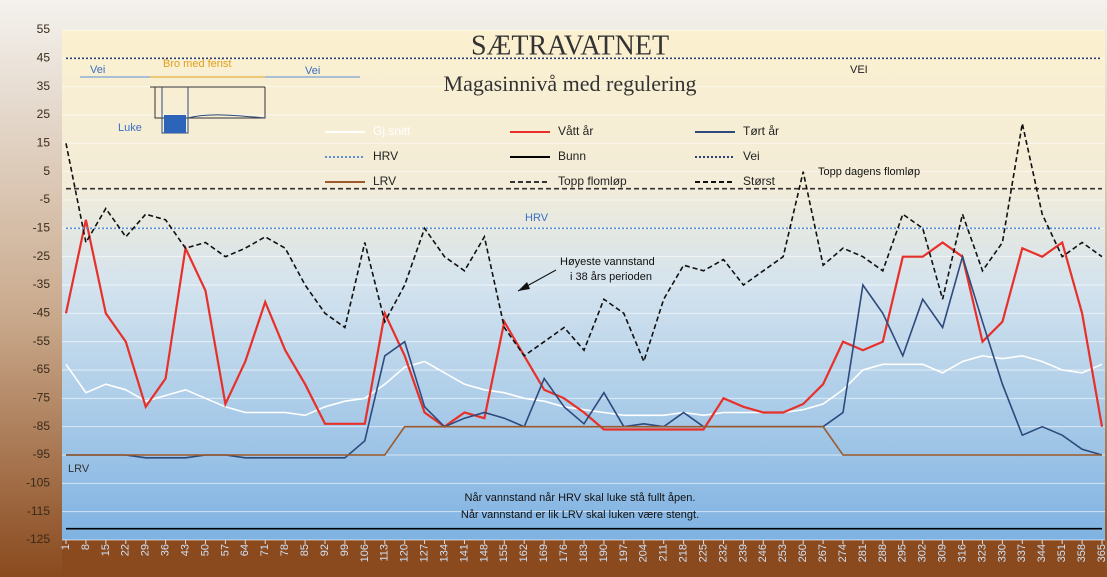 This screenshot has height=577, width=1107. What do you see at coordinates (265, 550) in the screenshot?
I see `x-tick-label: 71` at bounding box center [265, 550].